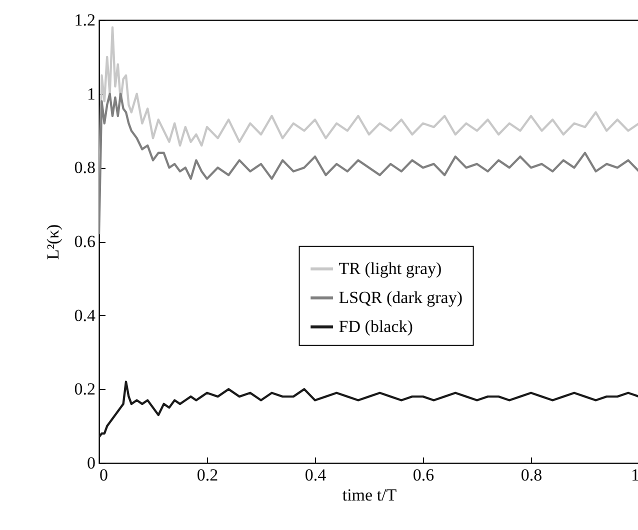 The height and width of the screenshot is (530, 638). What do you see at coordinates (104, 475) in the screenshot?
I see `x-tick-label: 0` at bounding box center [104, 475].